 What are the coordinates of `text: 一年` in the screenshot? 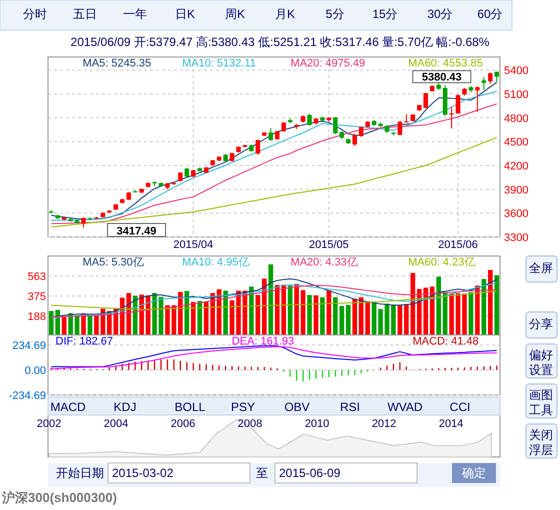 It's located at (135, 14).